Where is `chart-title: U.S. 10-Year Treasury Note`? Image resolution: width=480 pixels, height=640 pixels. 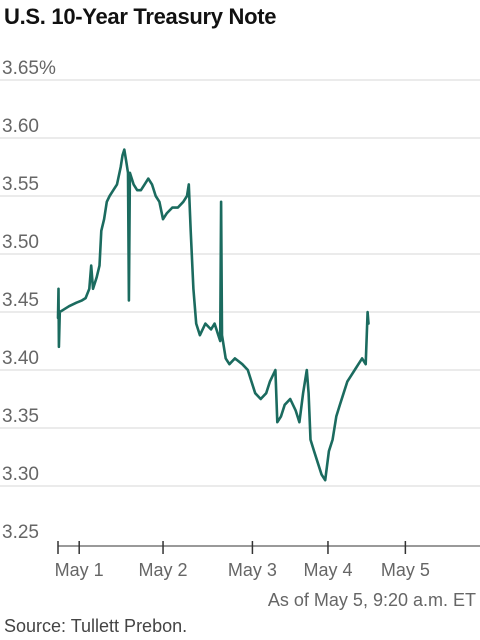
chart-title: U.S. 10-Year Treasury Note is located at coordinates (140, 16).